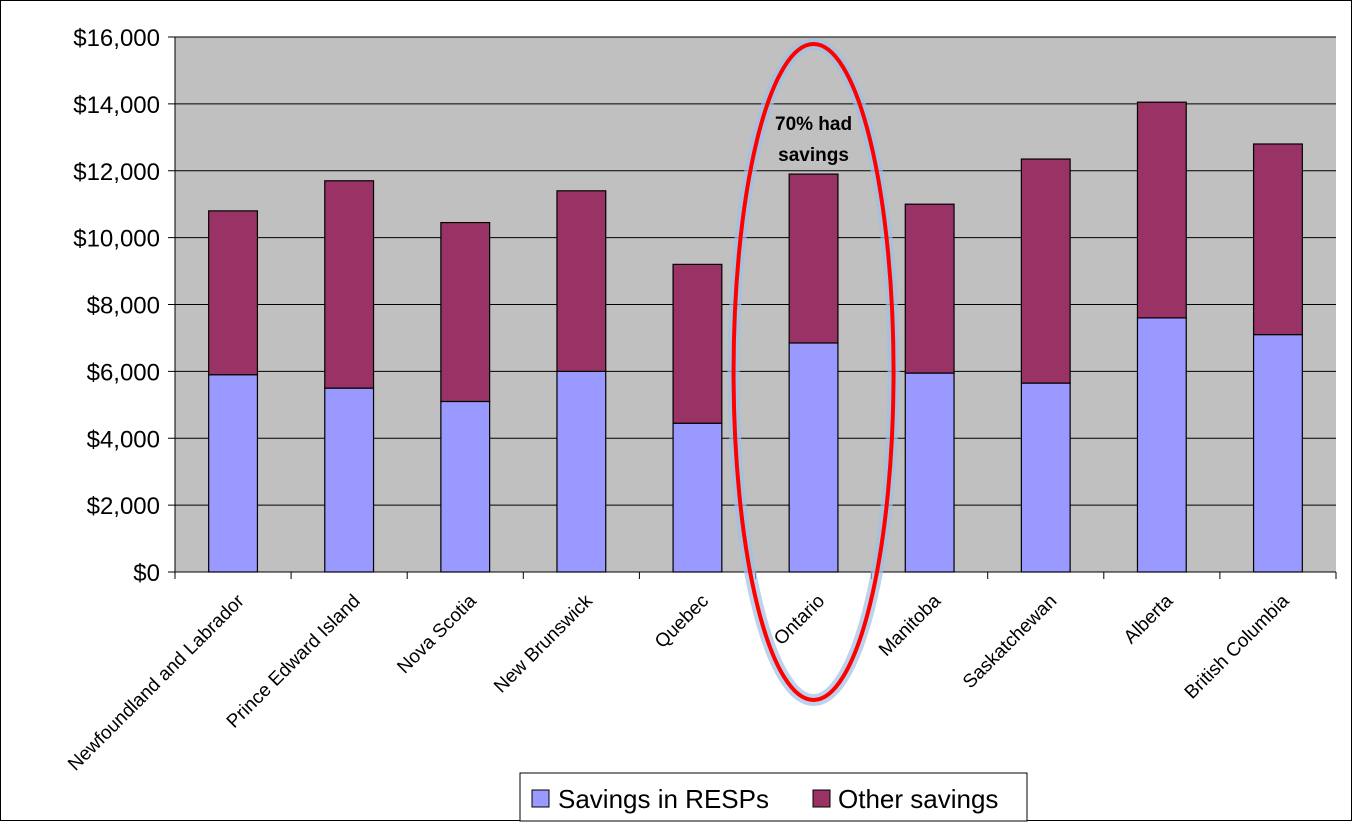 This screenshot has height=823, width=1354. I want to click on legend: Savings in RESPs Other savings, so click(773, 797).